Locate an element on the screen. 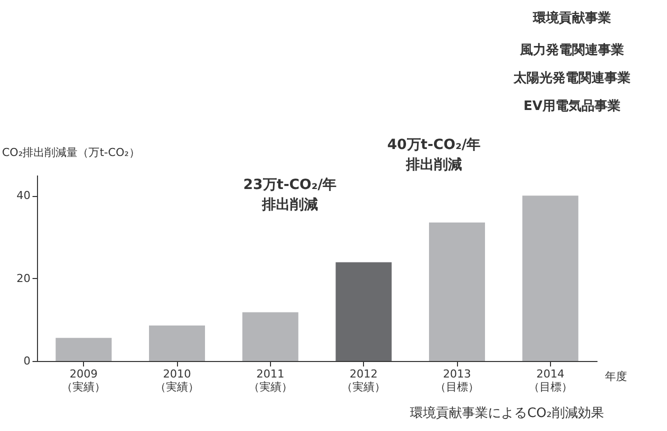  text: EV用電気品事業 is located at coordinates (572, 106).